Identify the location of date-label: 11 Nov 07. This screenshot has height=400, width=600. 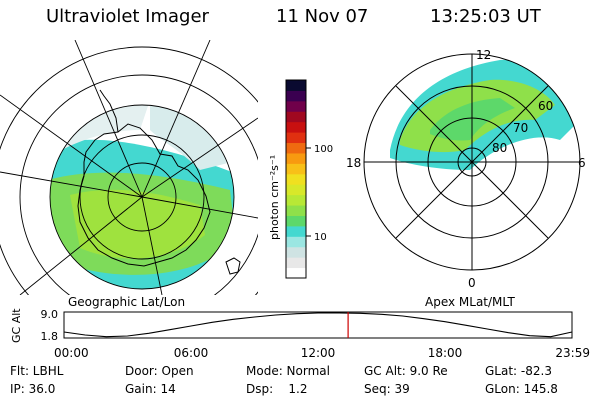
(322, 16).